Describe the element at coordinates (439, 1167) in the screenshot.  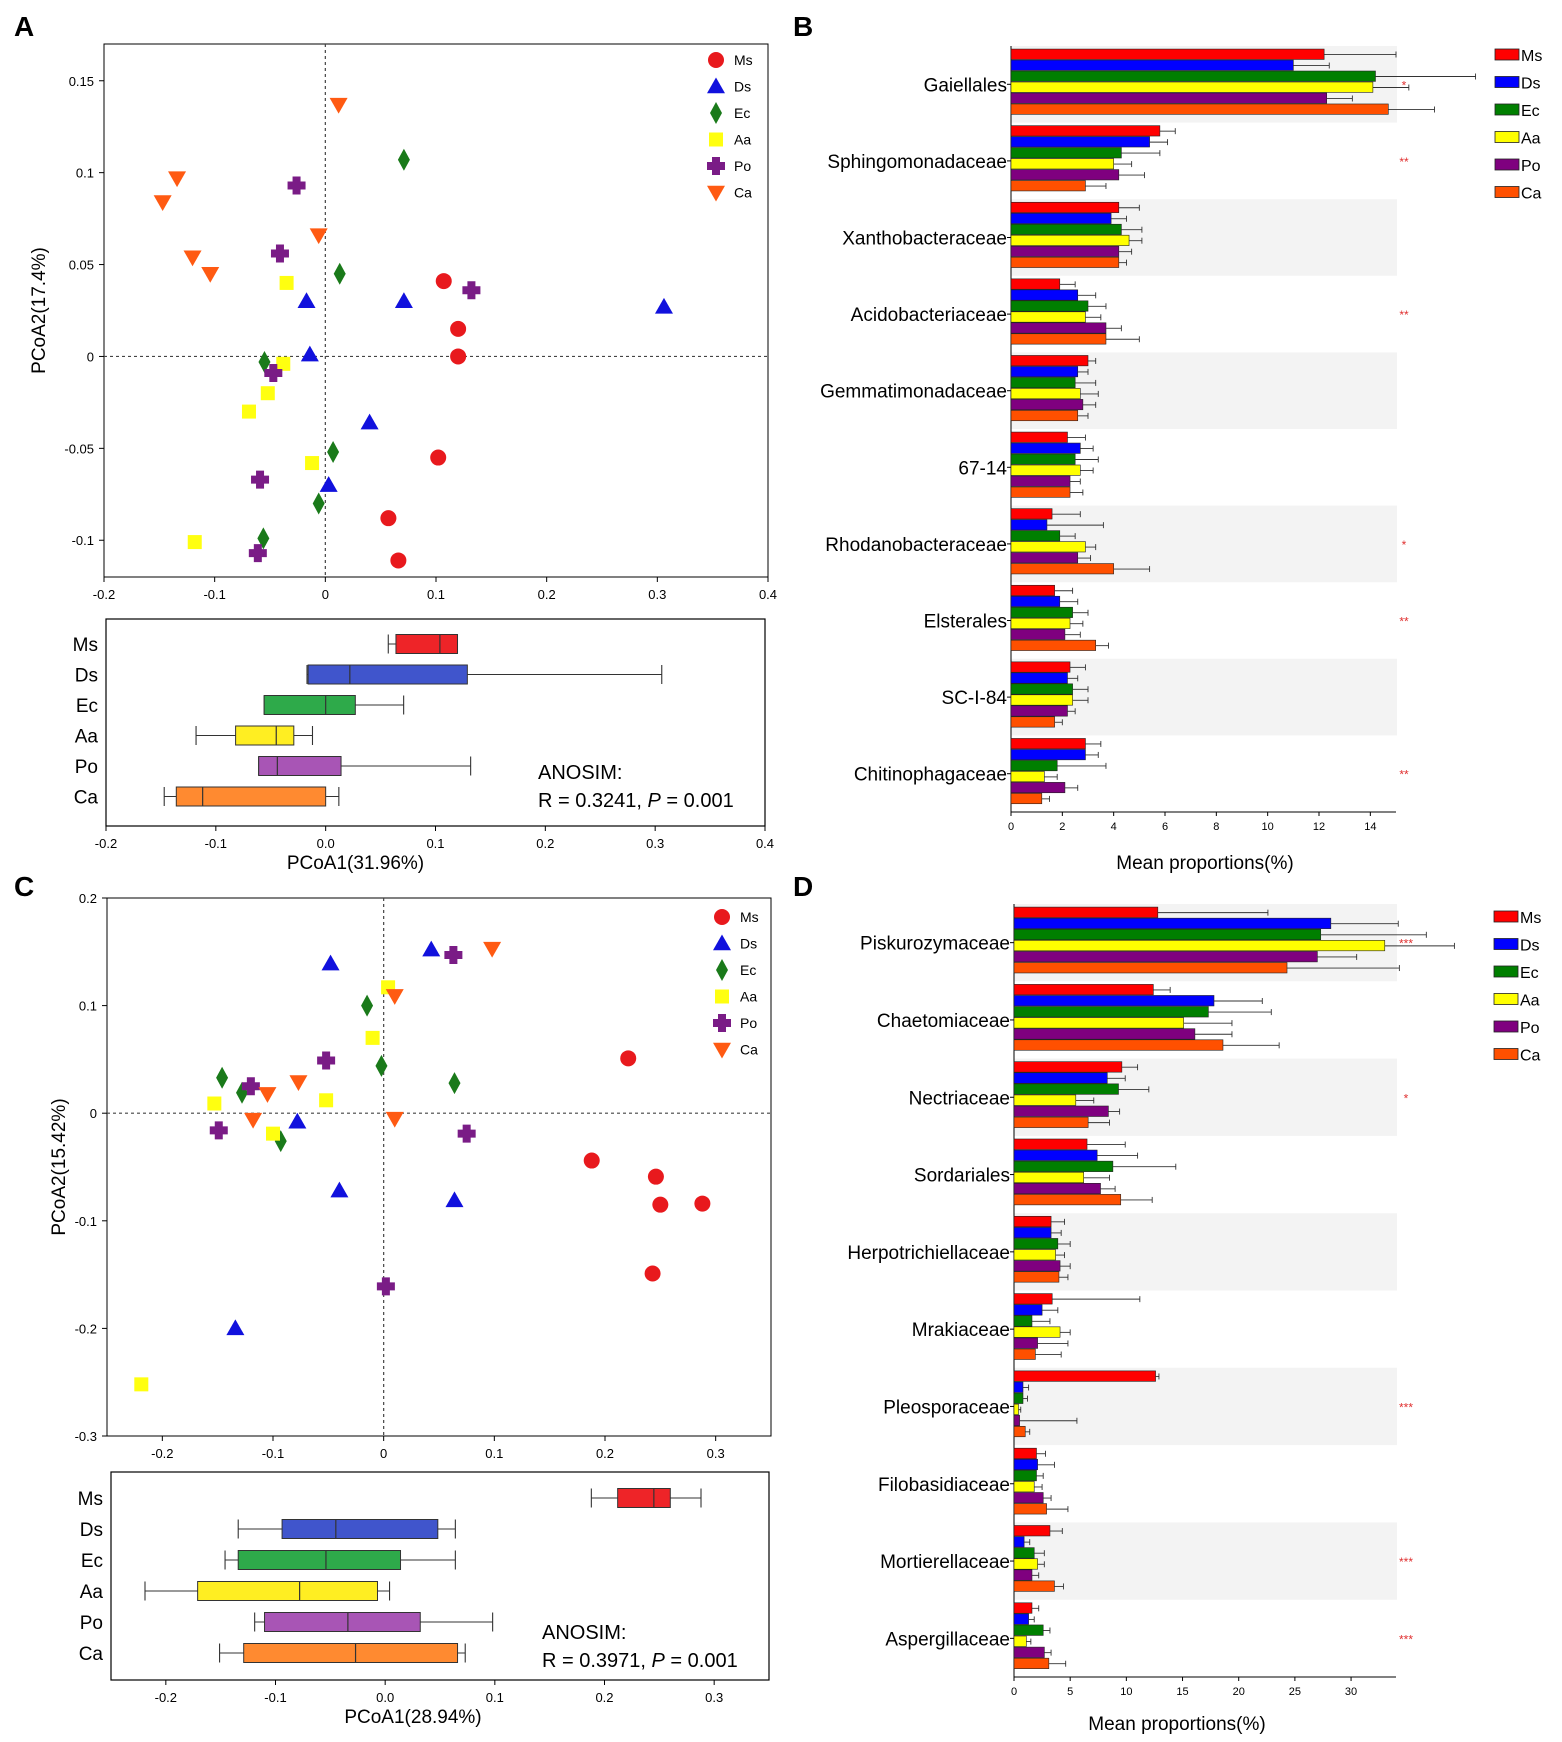
I see `plot-frame` at that location.